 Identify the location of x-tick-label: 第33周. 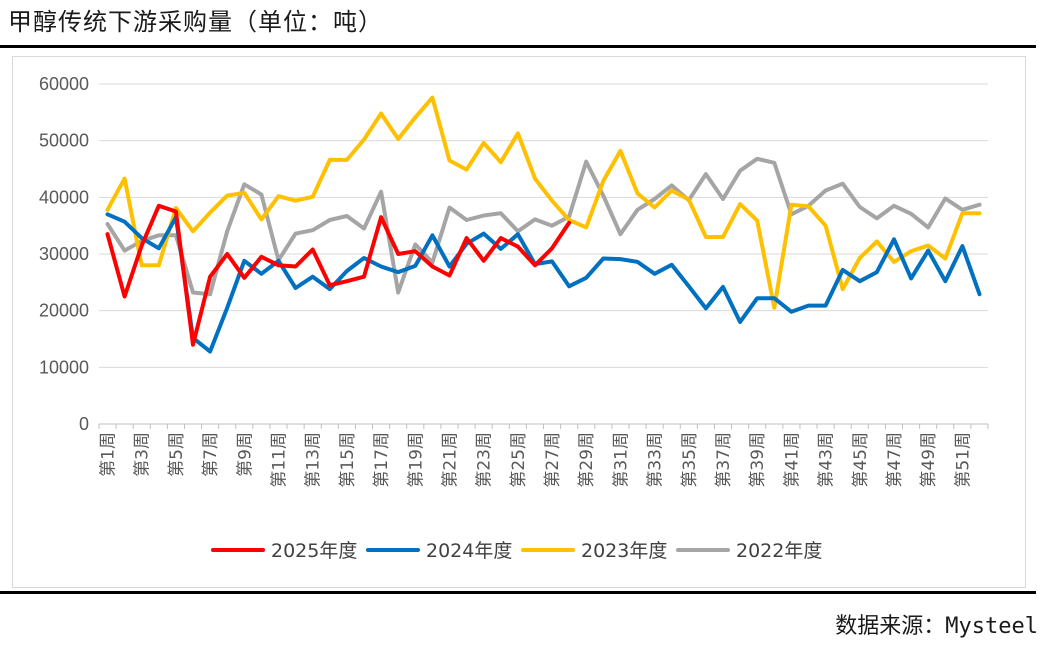
(656, 460).